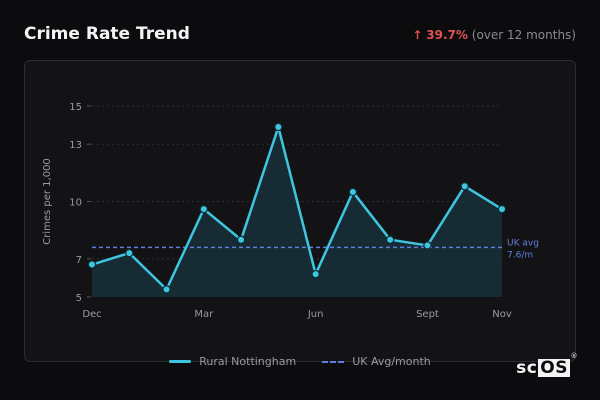 This screenshot has height=400, width=600. Describe the element at coordinates (554, 368) in the screenshot. I see `logo-boxed-text: OS` at that location.